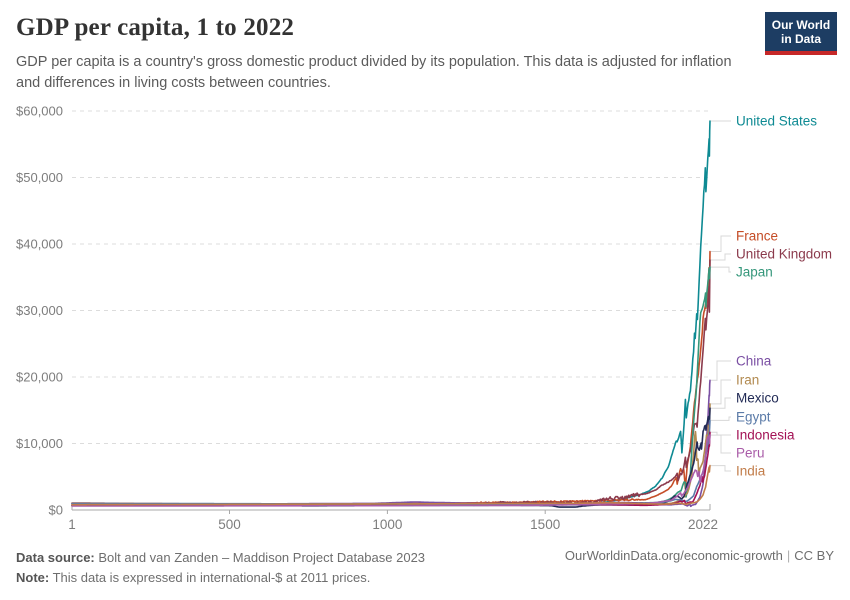 Image resolution: width=850 pixels, height=600 pixels. Describe the element at coordinates (545, 524) in the screenshot. I see `x-tick-label: 1500` at that location.